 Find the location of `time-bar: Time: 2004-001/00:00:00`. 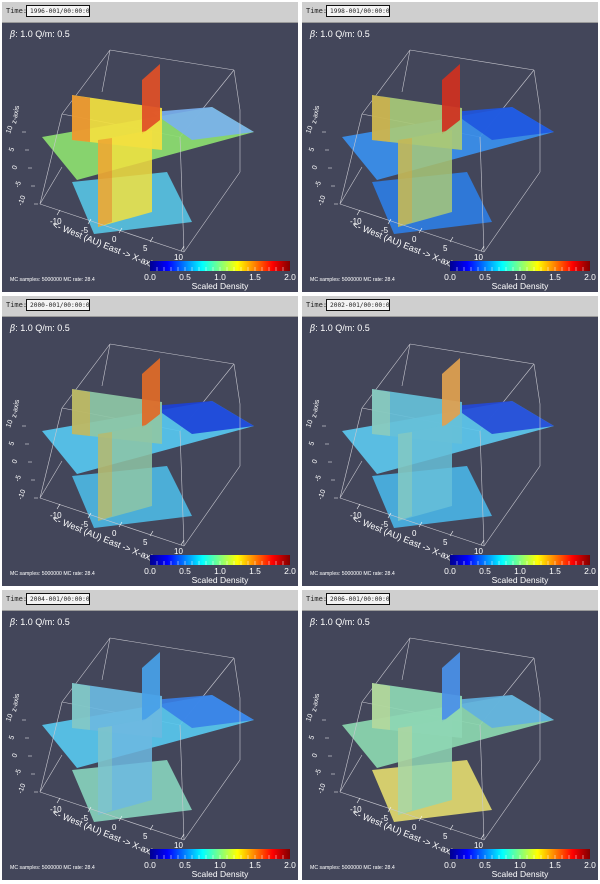

time-bar: Time: 2004-001/00:00:00 is located at coordinates (150, 600).